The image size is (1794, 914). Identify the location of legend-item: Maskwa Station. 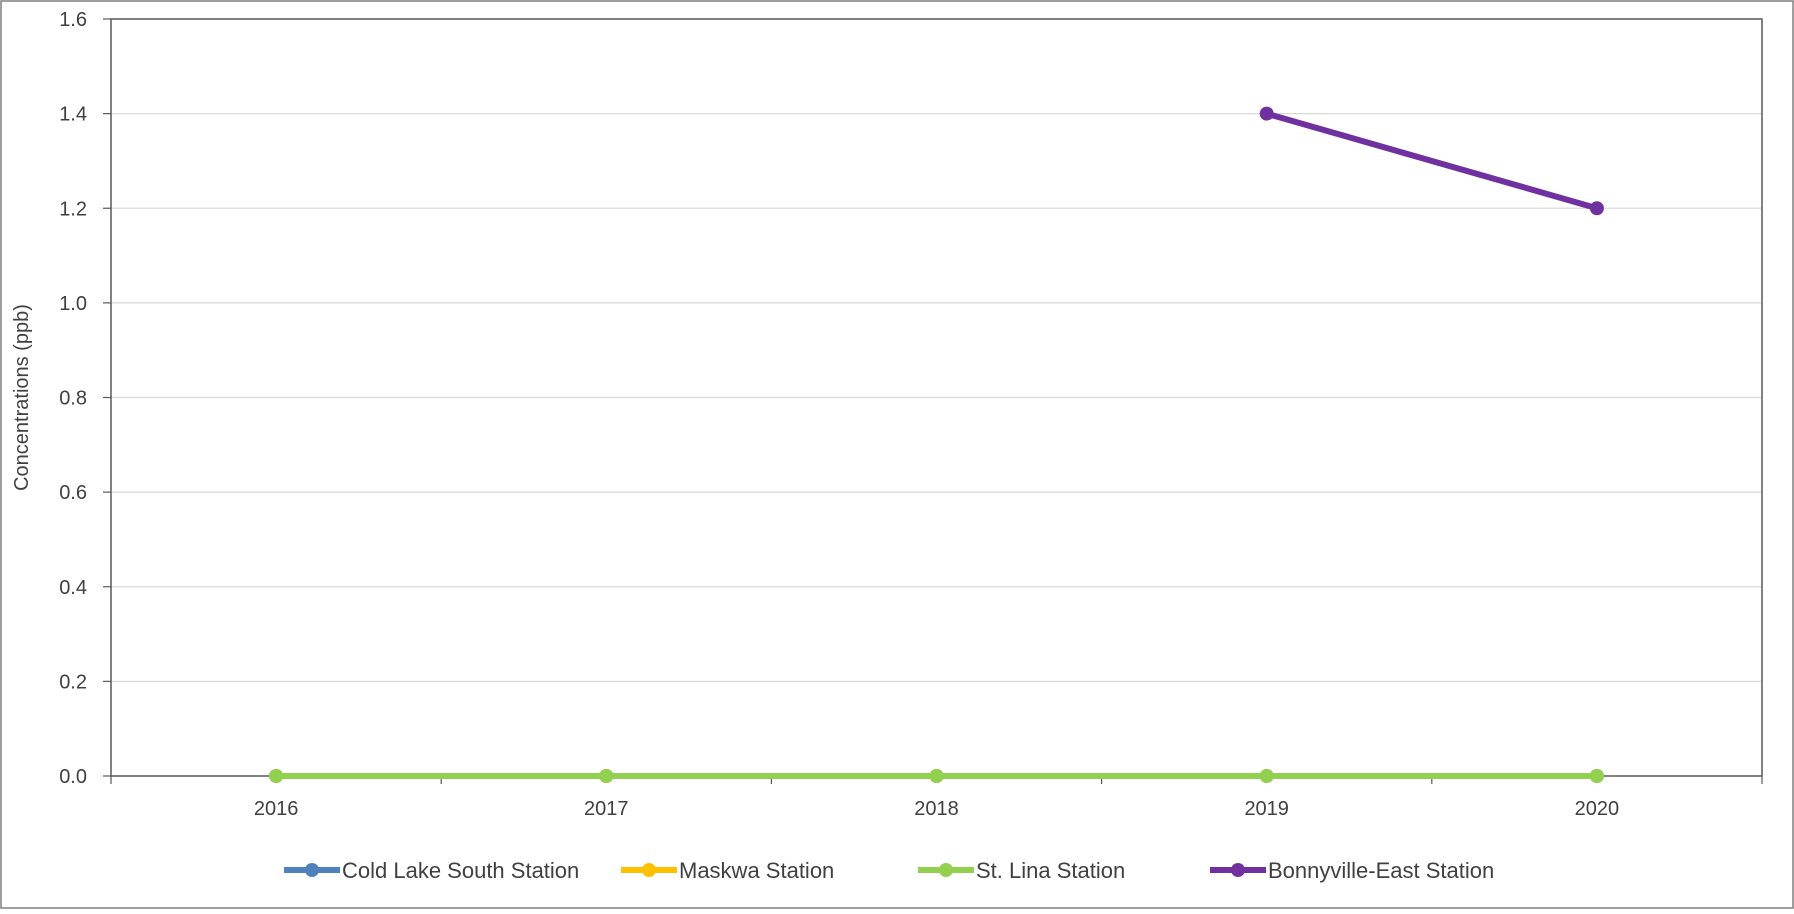
(727, 870).